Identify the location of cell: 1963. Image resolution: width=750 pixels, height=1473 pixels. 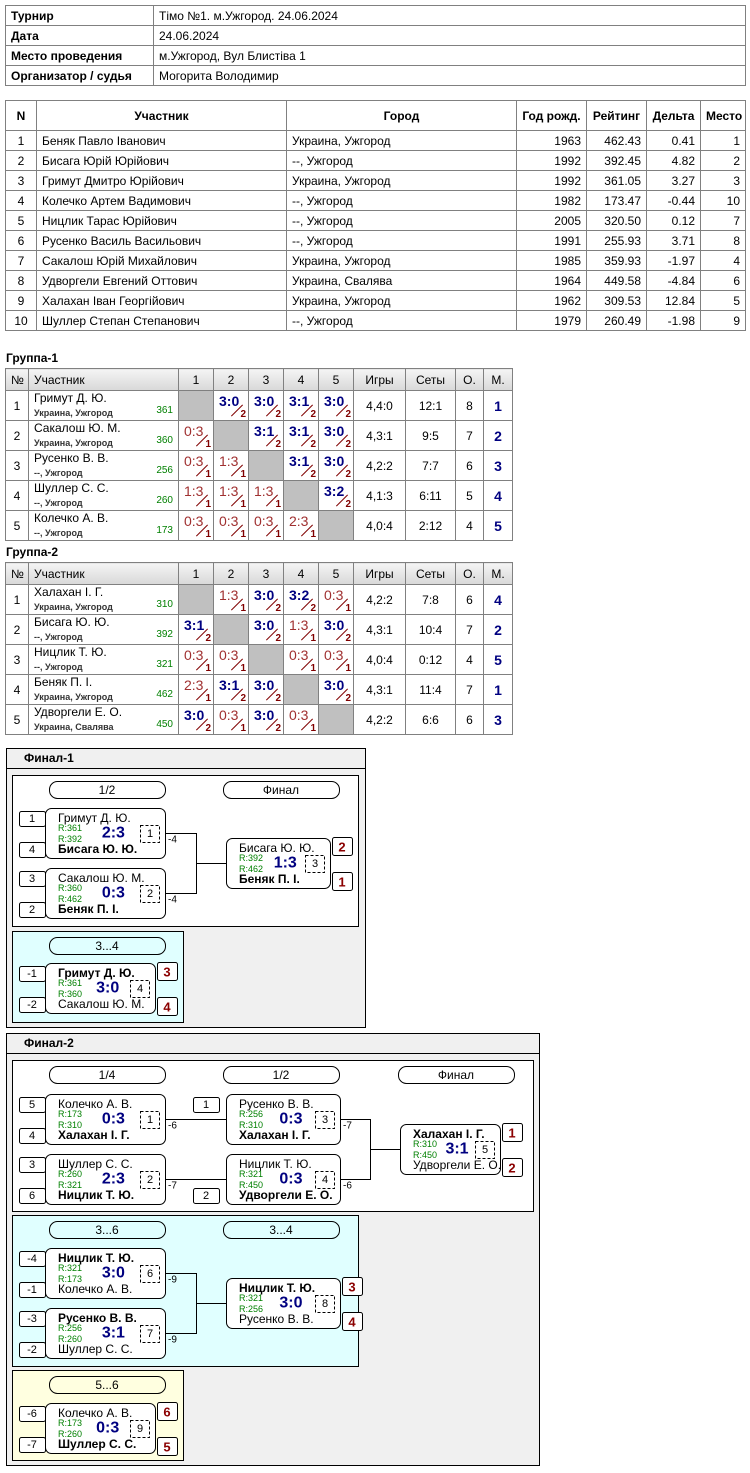
(551, 140).